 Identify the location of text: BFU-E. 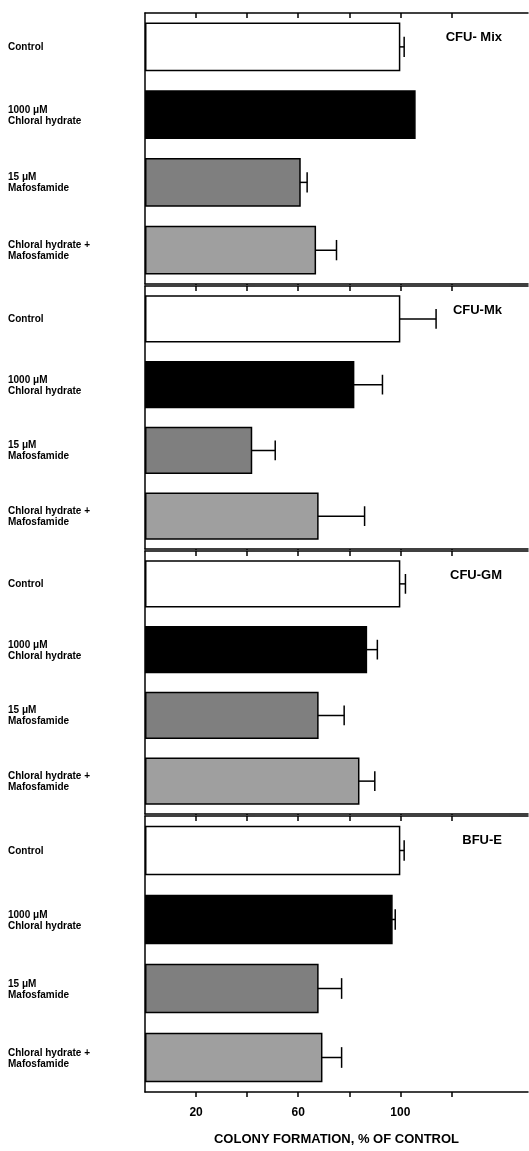
(482, 839).